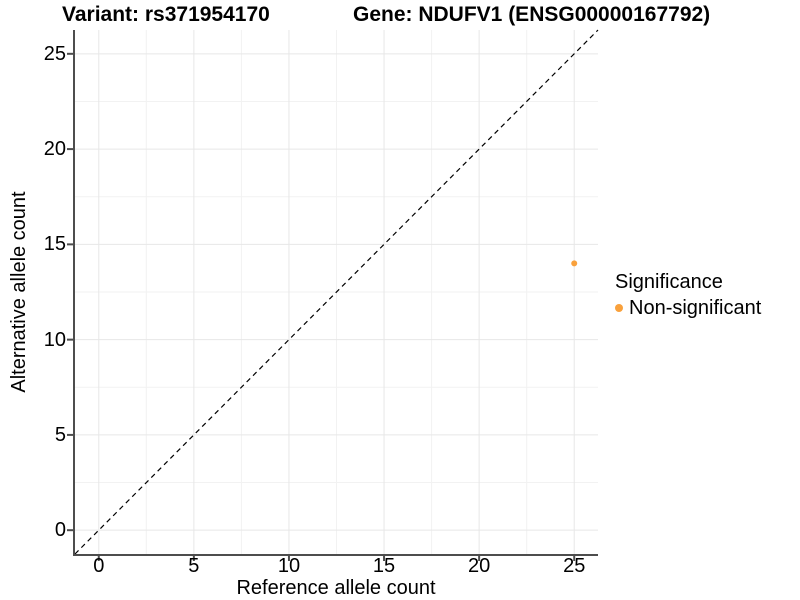  Describe the element at coordinates (99, 566) in the screenshot. I see `x-tick-label: 0` at that location.